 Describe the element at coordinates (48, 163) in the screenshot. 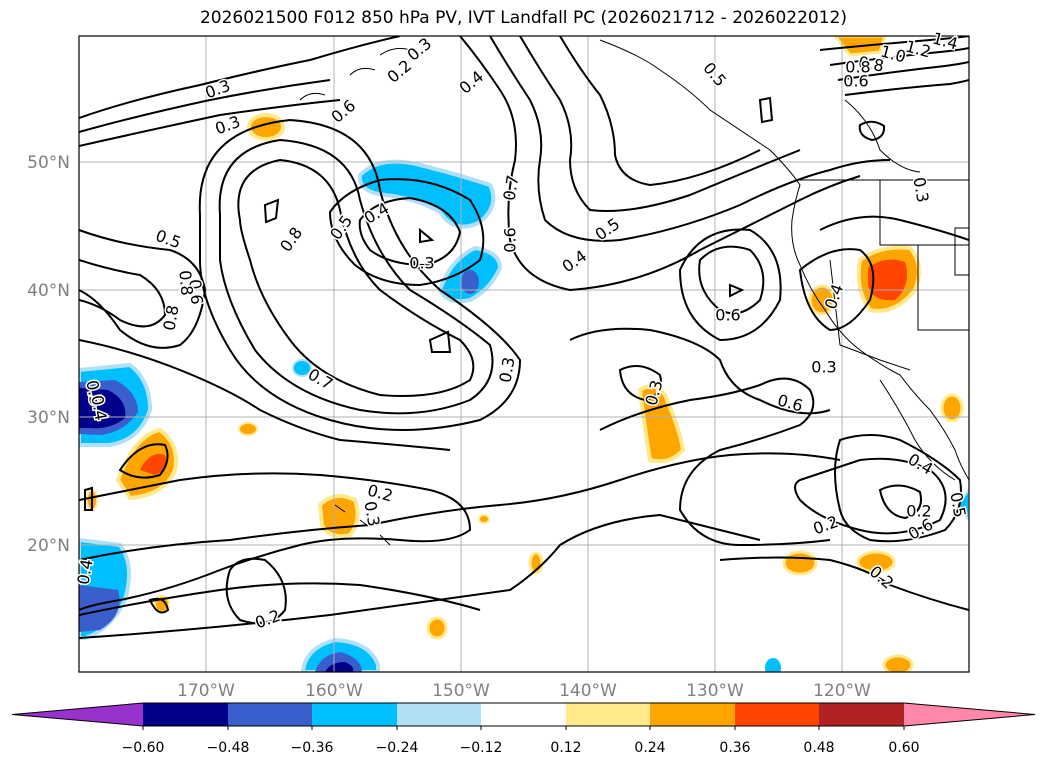

I see `lat-label: 50°N` at that location.